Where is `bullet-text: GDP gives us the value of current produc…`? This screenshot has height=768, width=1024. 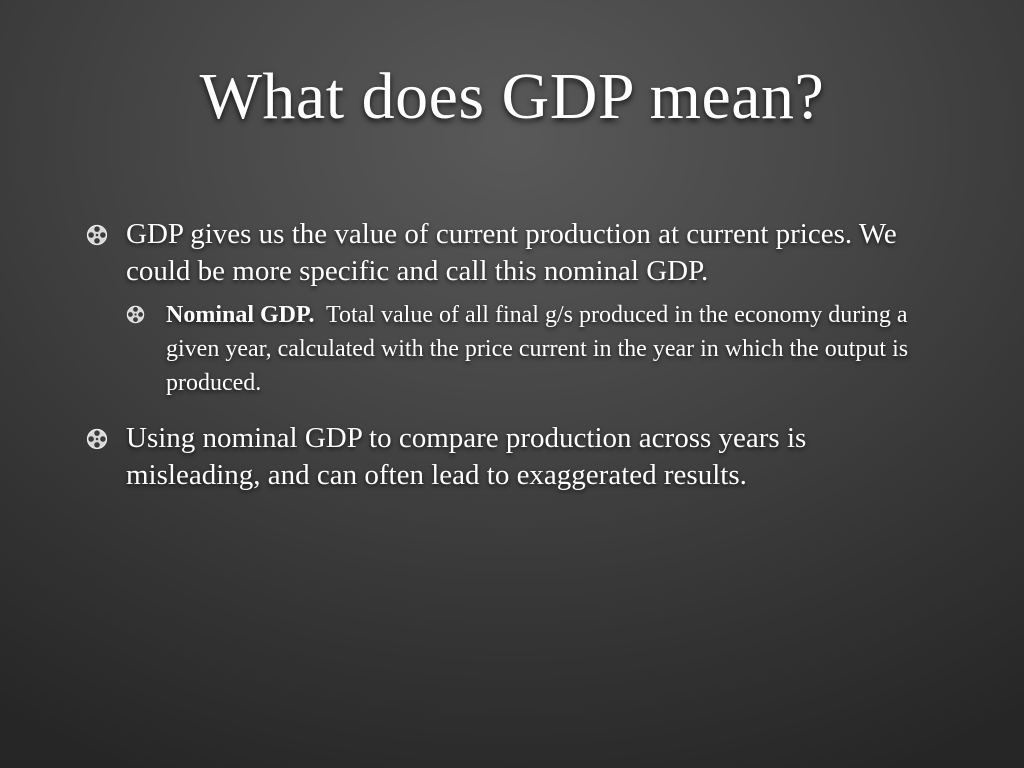
bullet-text: GDP gives us the value of current produc… is located at coordinates (511, 252).